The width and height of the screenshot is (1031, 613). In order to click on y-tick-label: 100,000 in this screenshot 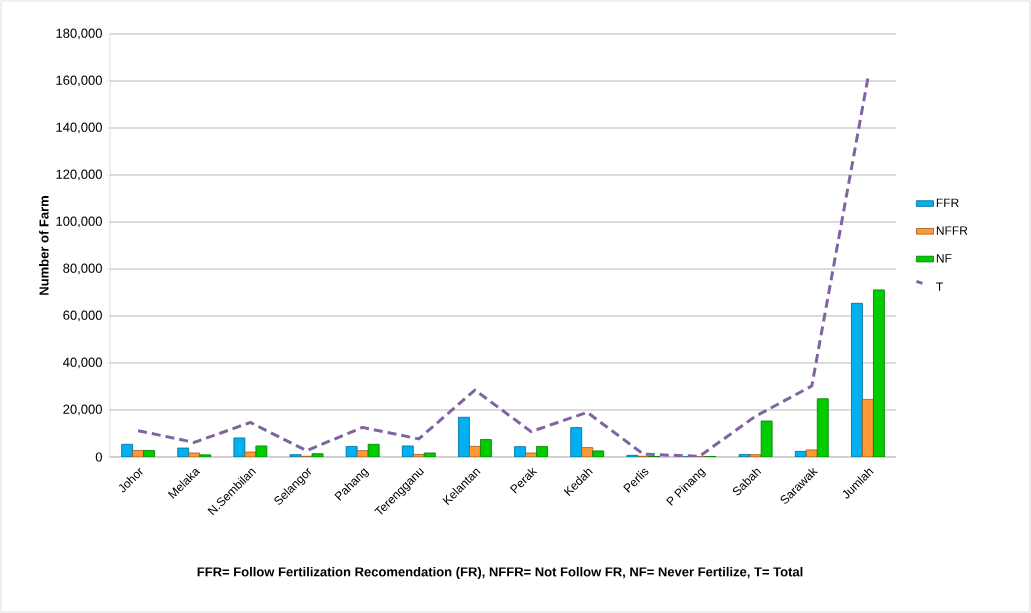, I will do `click(79, 222)`.